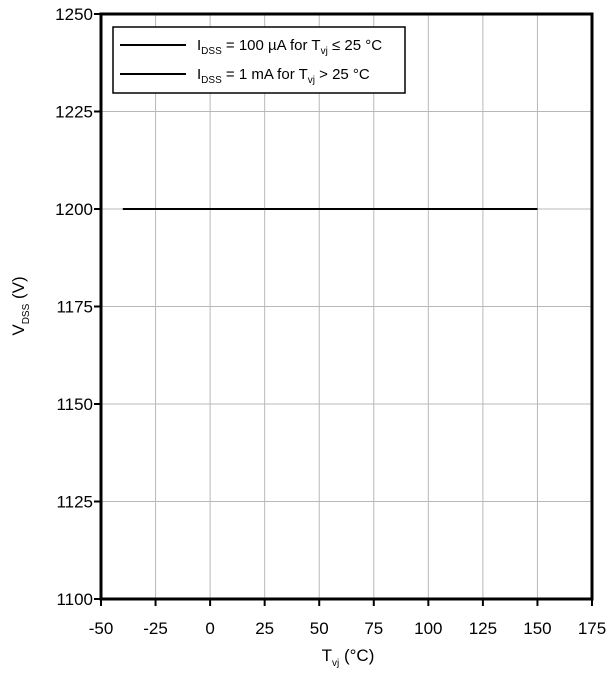 The image size is (610, 673). Describe the element at coordinates (74, 209) in the screenshot. I see `y-tick-label-4: 1200` at that location.